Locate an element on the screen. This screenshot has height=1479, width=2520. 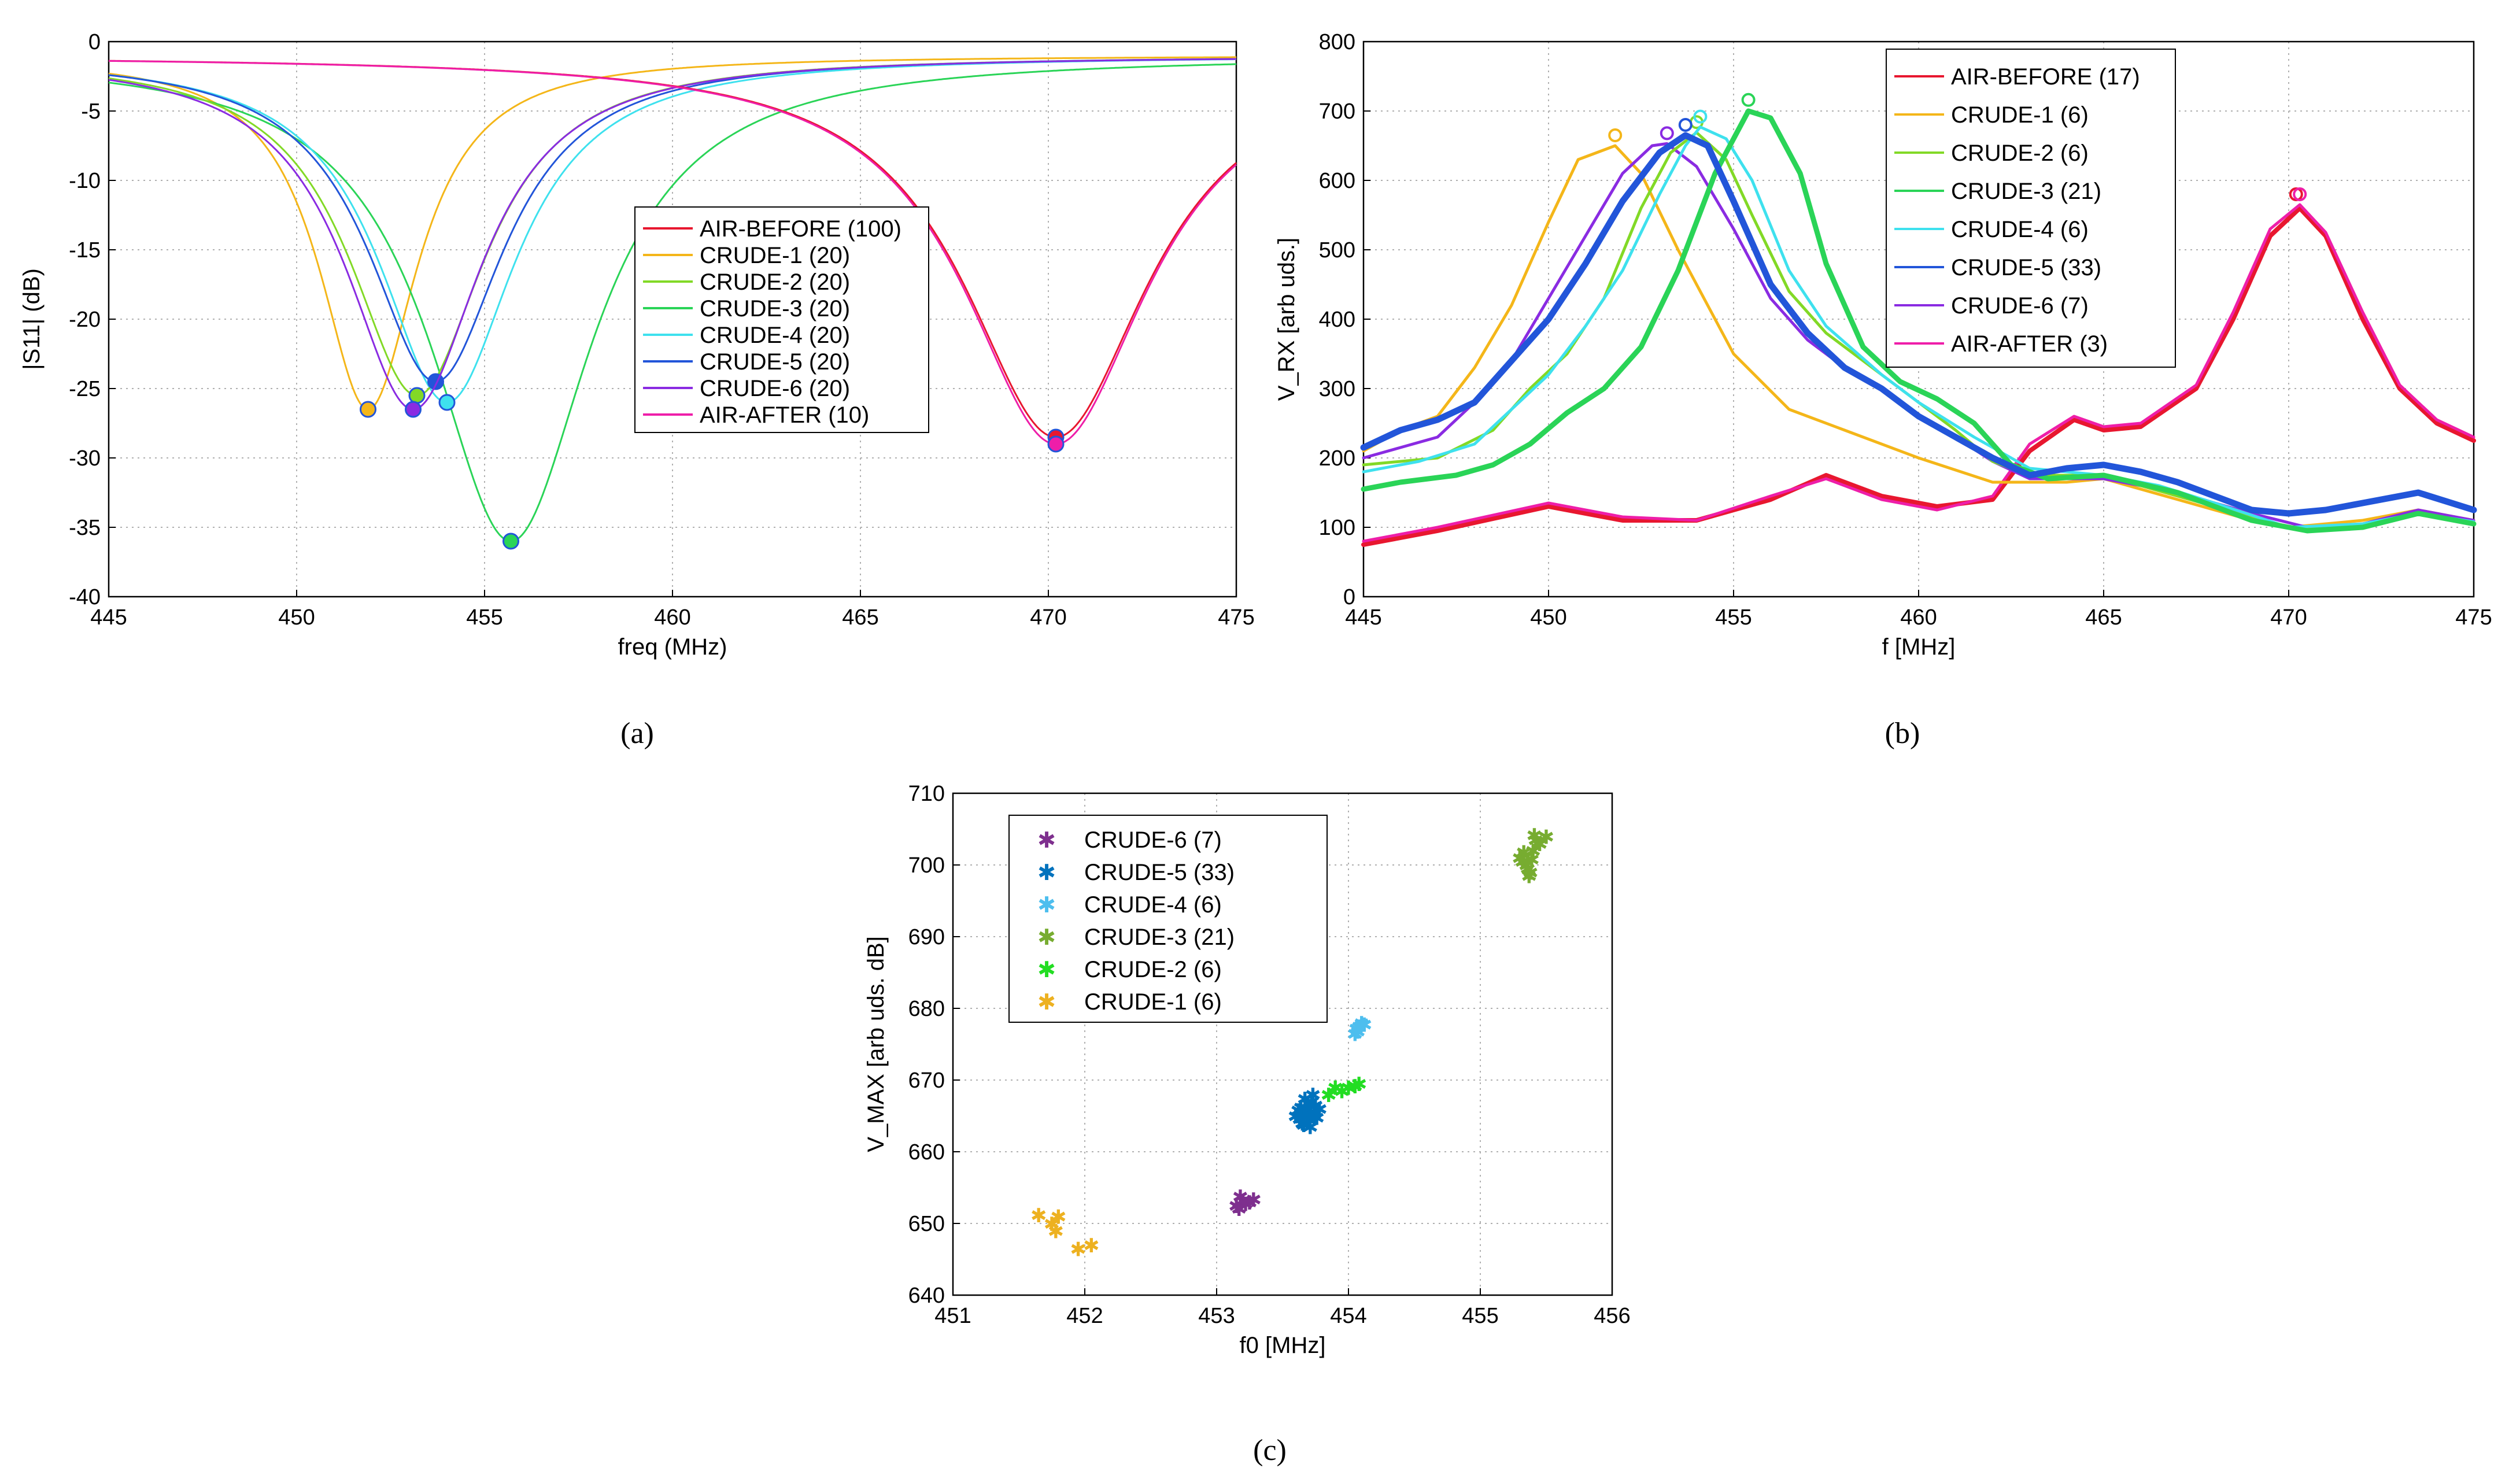
y-axis-label: V_MAX [arb uds. dB] is located at coordinates (876, 1044).